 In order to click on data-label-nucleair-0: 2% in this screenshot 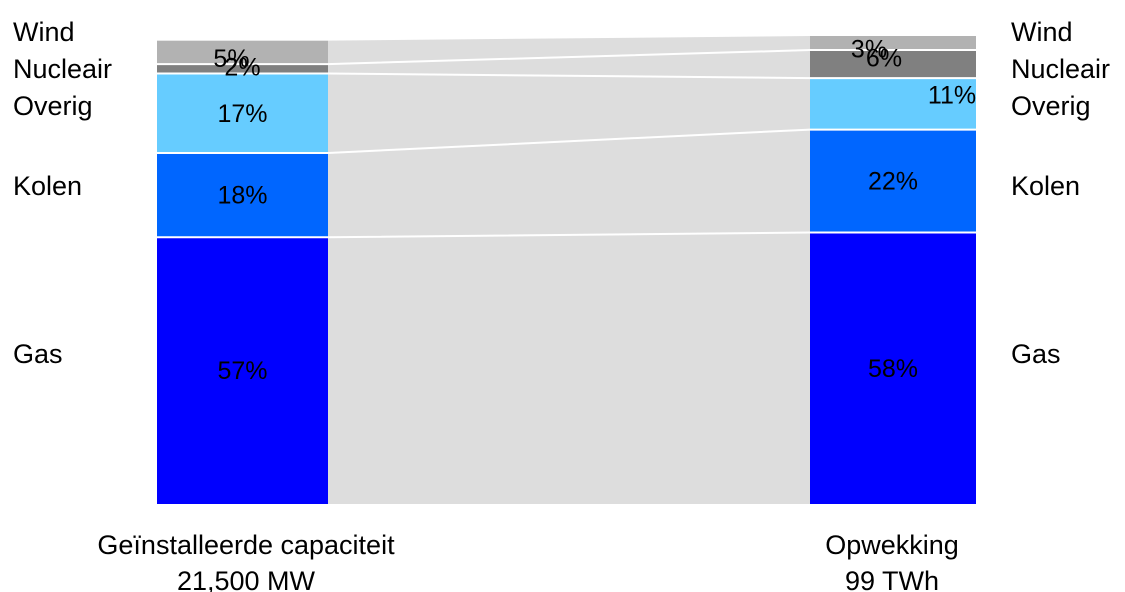, I will do `click(242, 67)`.